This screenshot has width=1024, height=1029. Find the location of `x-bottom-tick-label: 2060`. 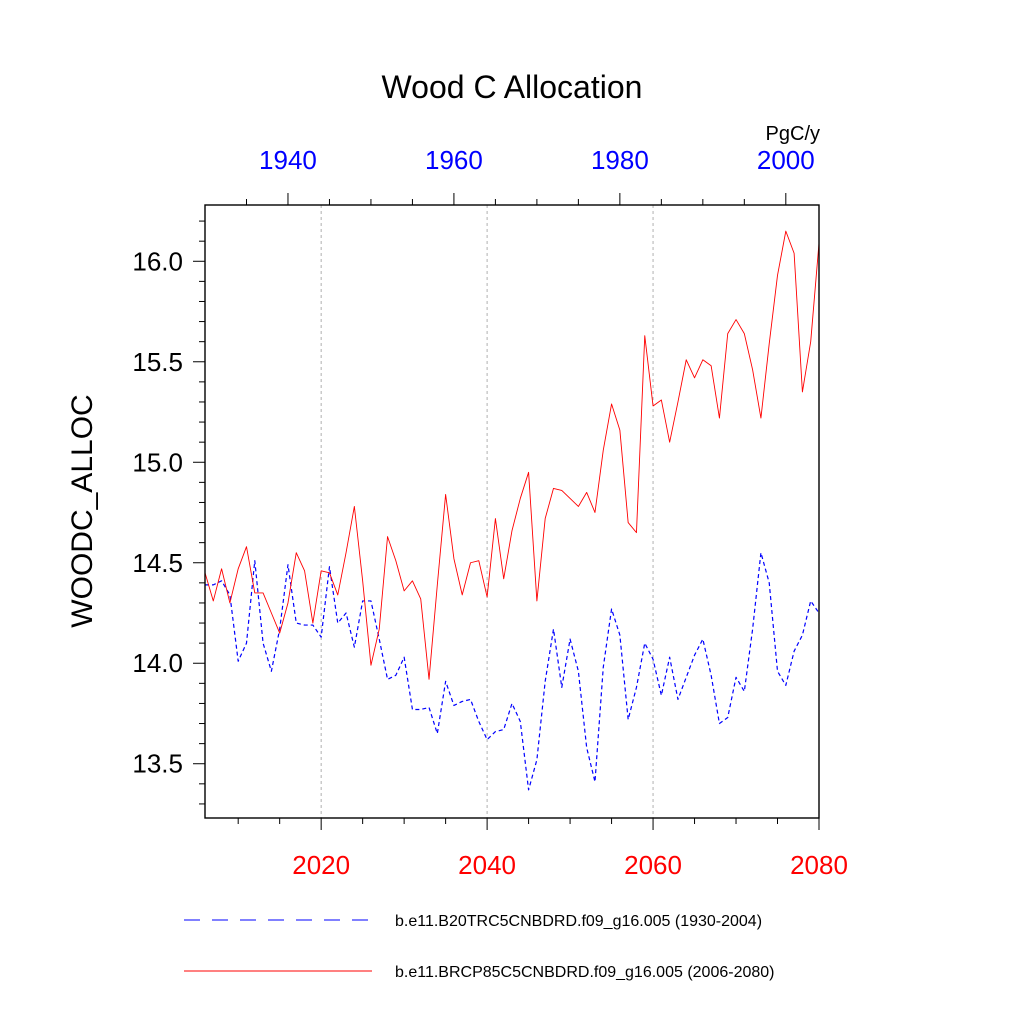

x-bottom-tick-label: 2060 is located at coordinates (653, 865).